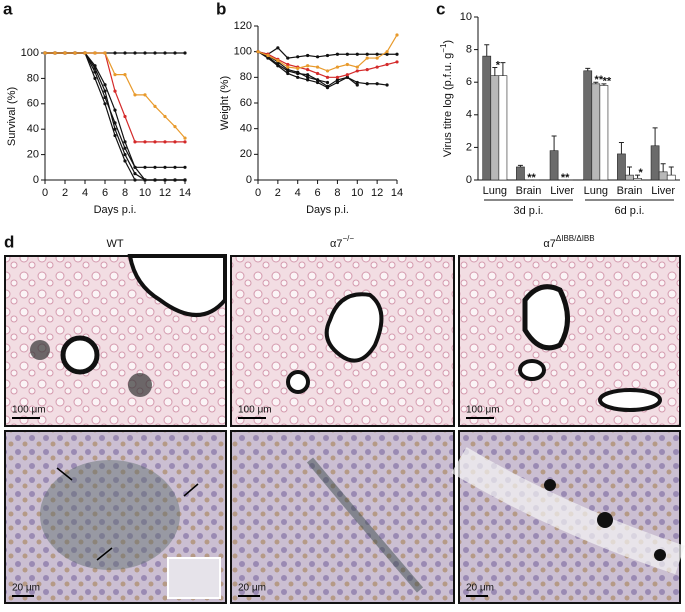  Describe the element at coordinates (221, 9) in the screenshot. I see `panel-label: b` at that location.